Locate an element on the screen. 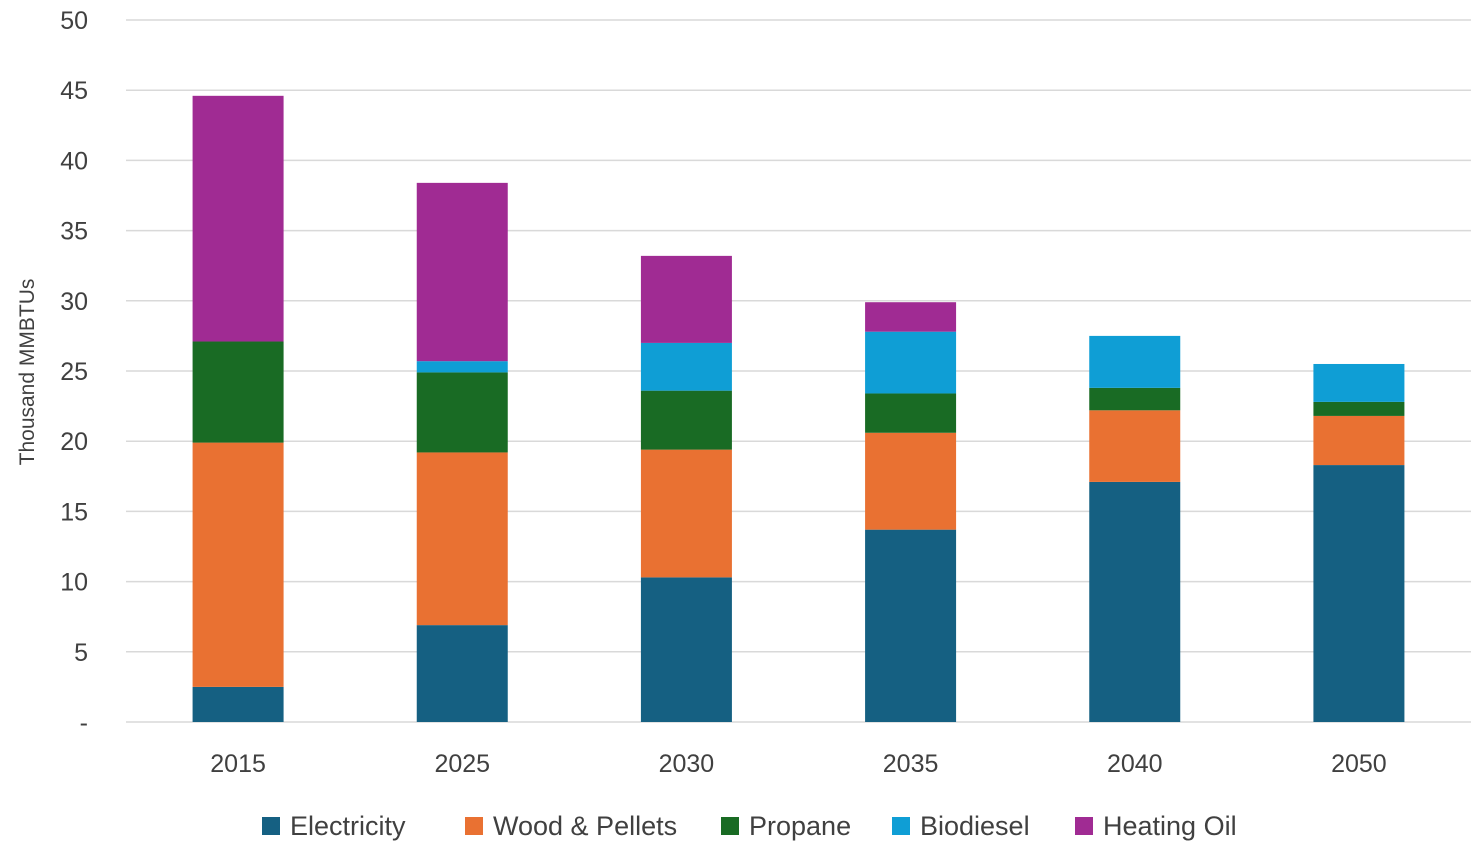 The image size is (1471, 843). y-tick-label: 50 is located at coordinates (74, 21).